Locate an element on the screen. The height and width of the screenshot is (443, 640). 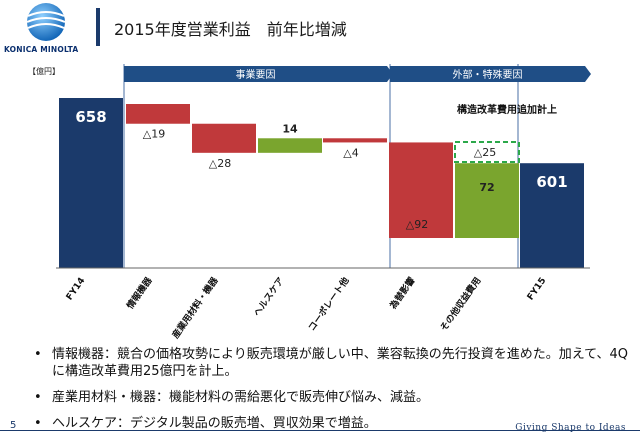
logo: KONICA MINOLTA is located at coordinates (46, 30).